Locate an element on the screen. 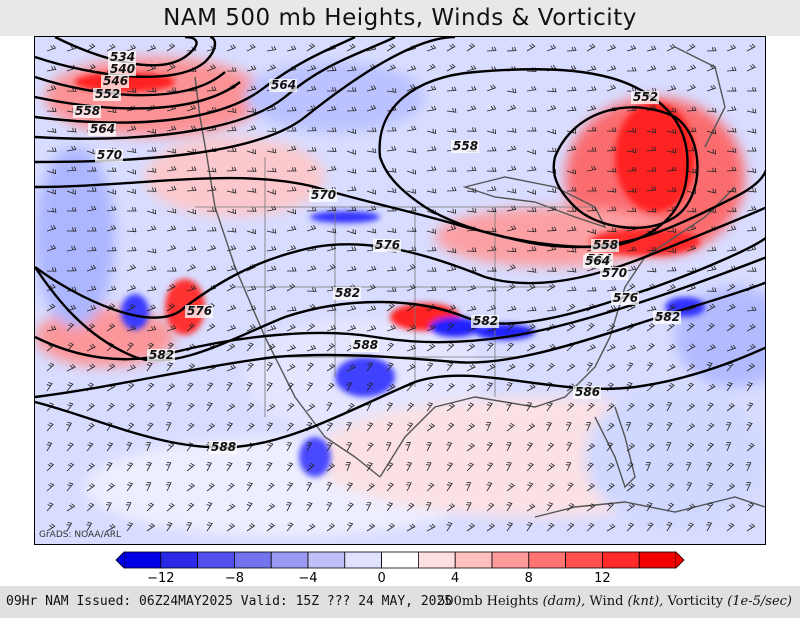 This screenshot has width=800, height=618. colorbar-tick-label: 0 is located at coordinates (381, 578).